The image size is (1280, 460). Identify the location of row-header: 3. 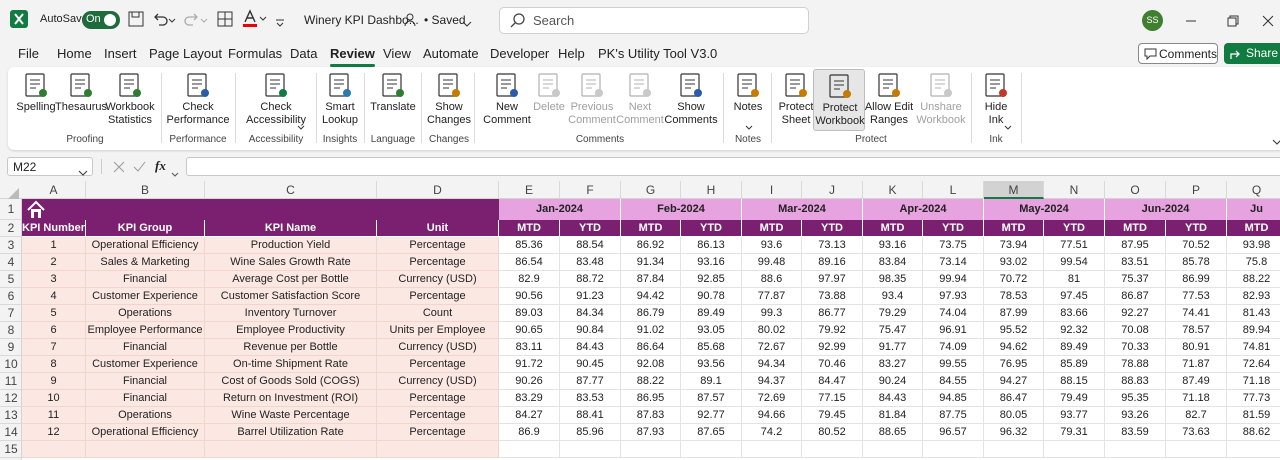
(11, 245).